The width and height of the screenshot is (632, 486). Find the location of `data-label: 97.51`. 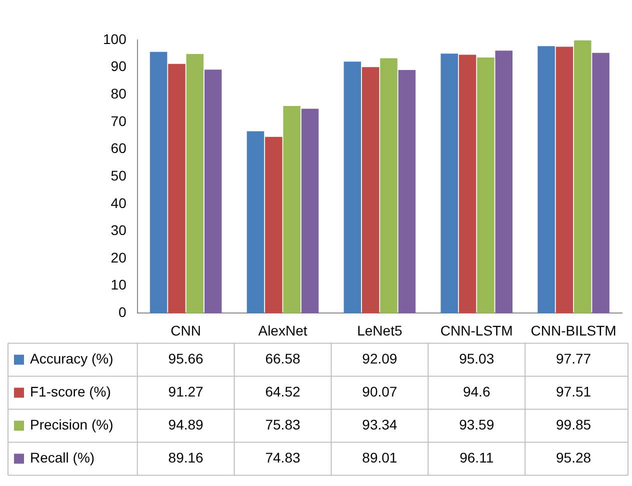

data-label: 97.51 is located at coordinates (574, 392).